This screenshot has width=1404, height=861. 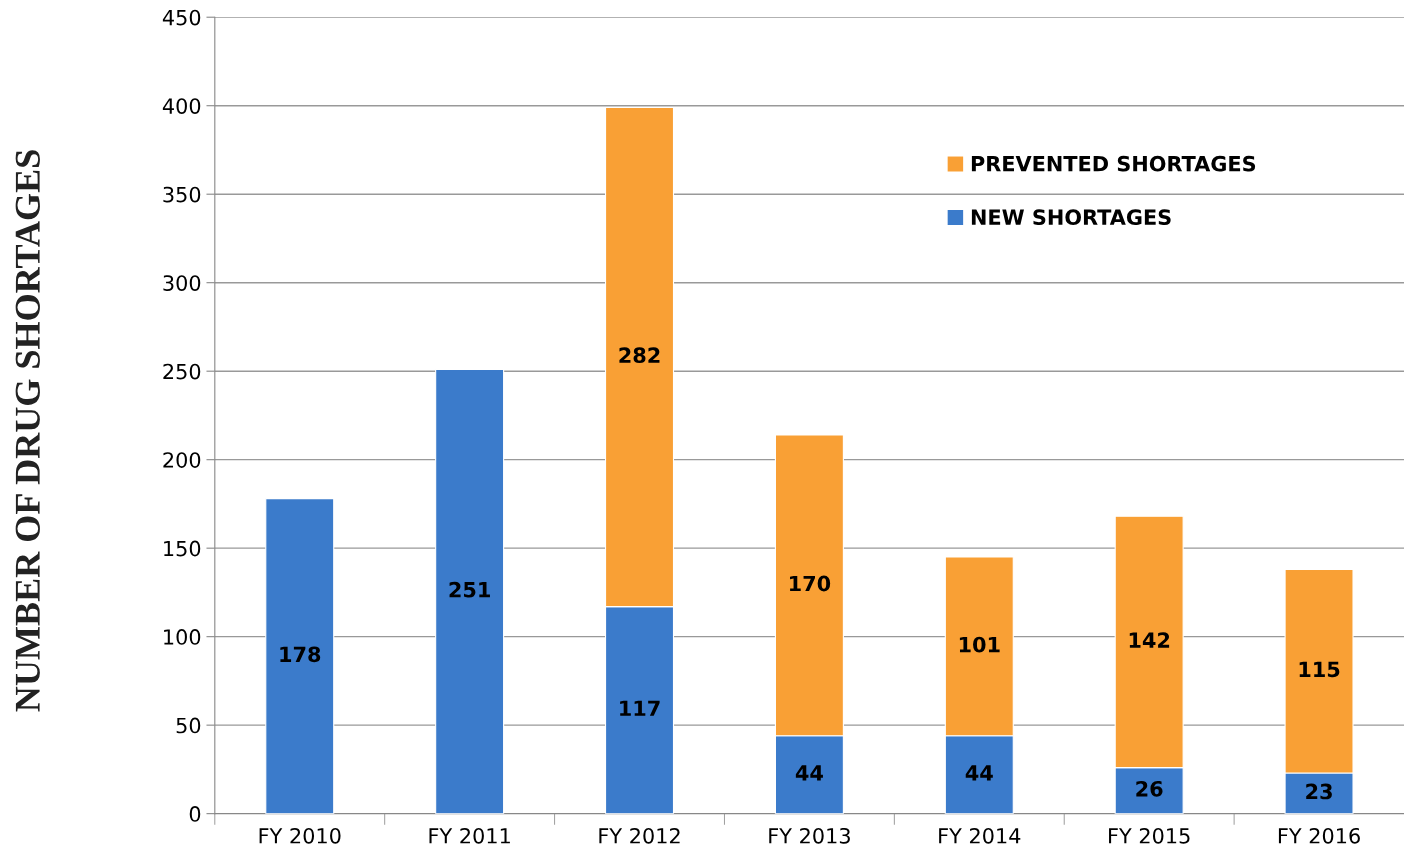 What do you see at coordinates (300, 835) in the screenshot?
I see `x-tick-label: FY 2010` at bounding box center [300, 835].